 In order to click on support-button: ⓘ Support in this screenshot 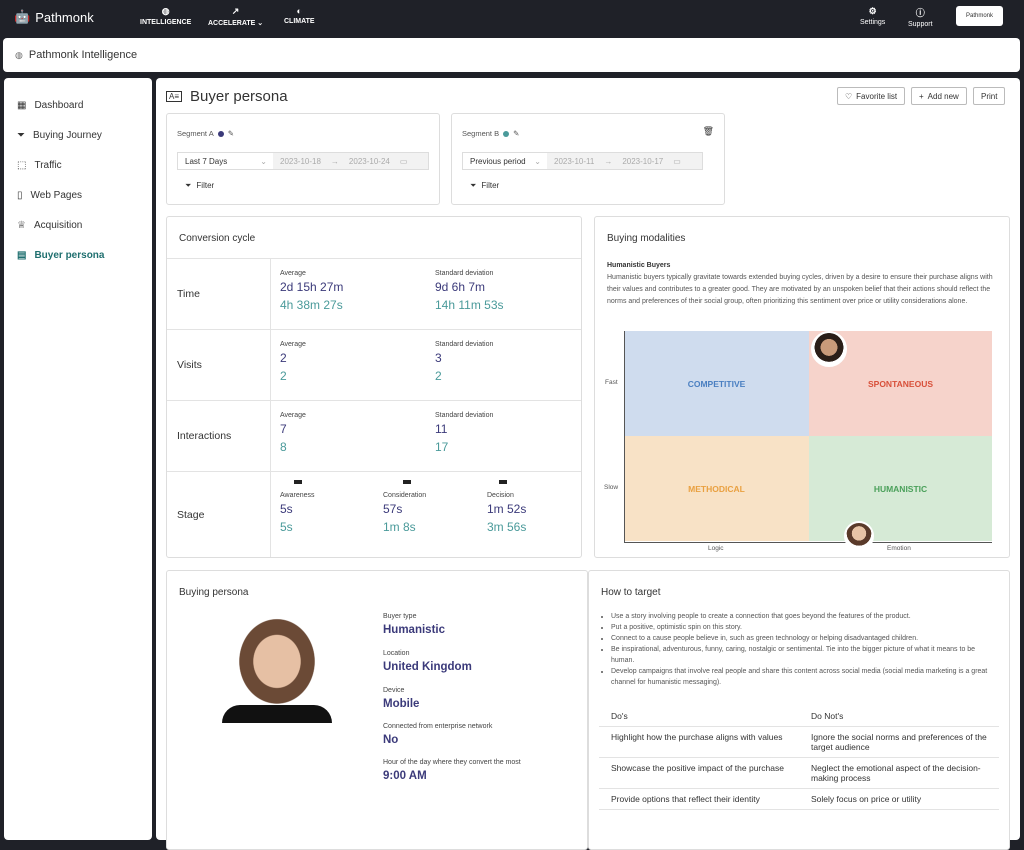, I will do `click(920, 17)`.